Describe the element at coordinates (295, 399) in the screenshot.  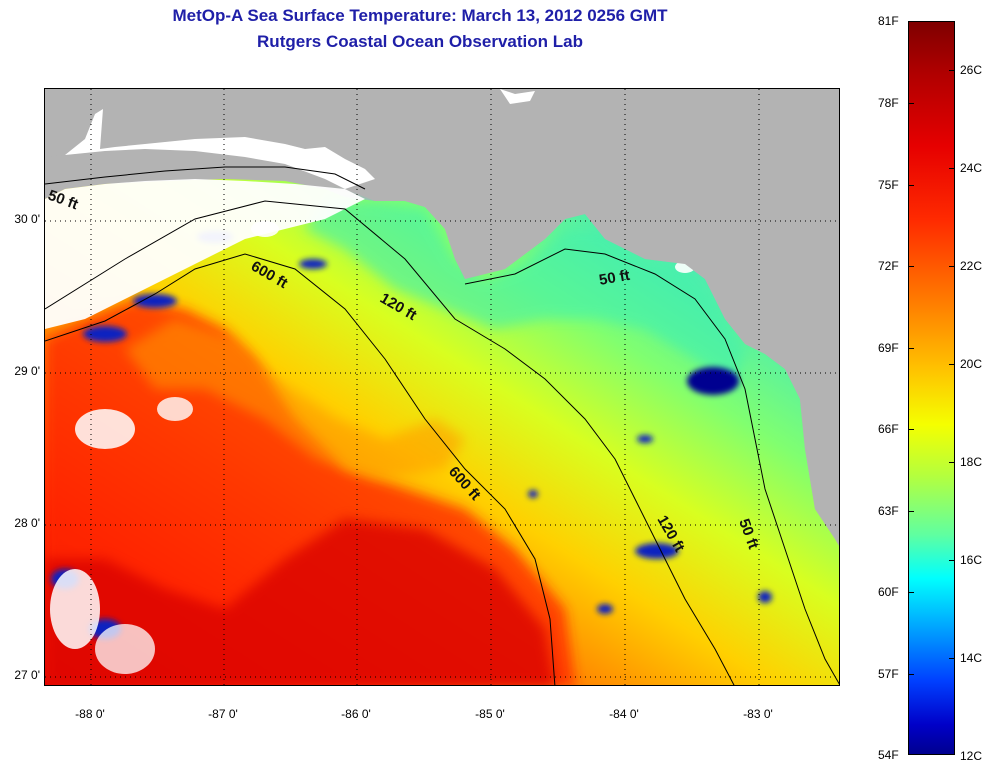
I see `orange-band` at that location.